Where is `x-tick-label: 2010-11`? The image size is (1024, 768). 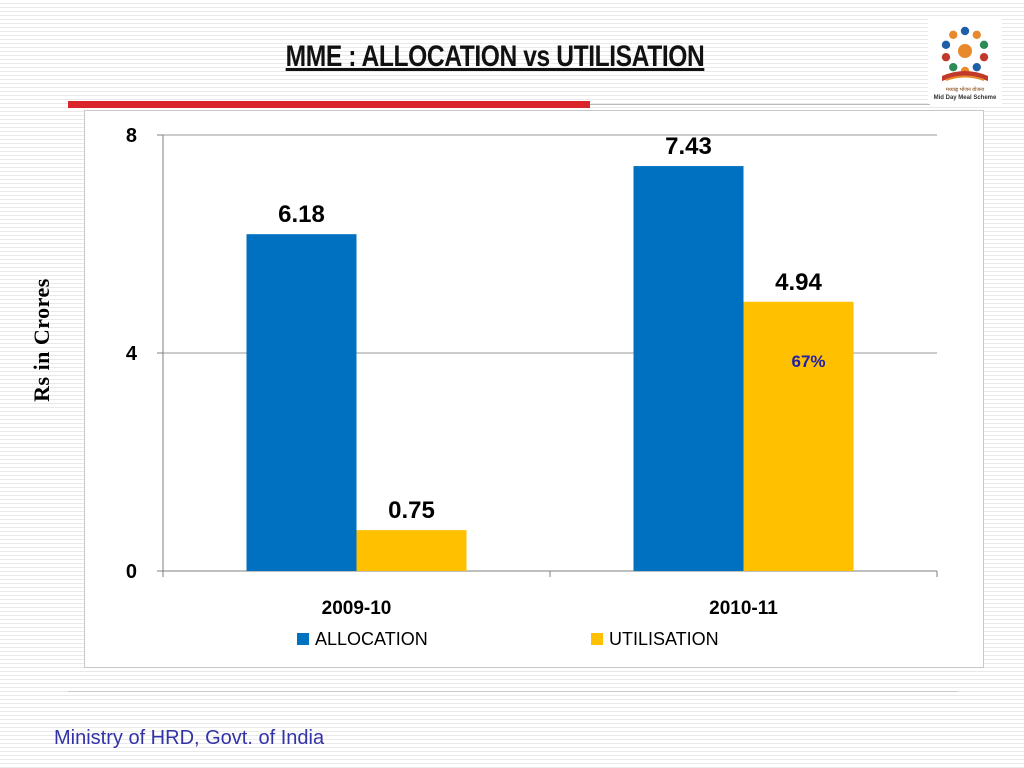 x-tick-label: 2010-11 is located at coordinates (743, 608).